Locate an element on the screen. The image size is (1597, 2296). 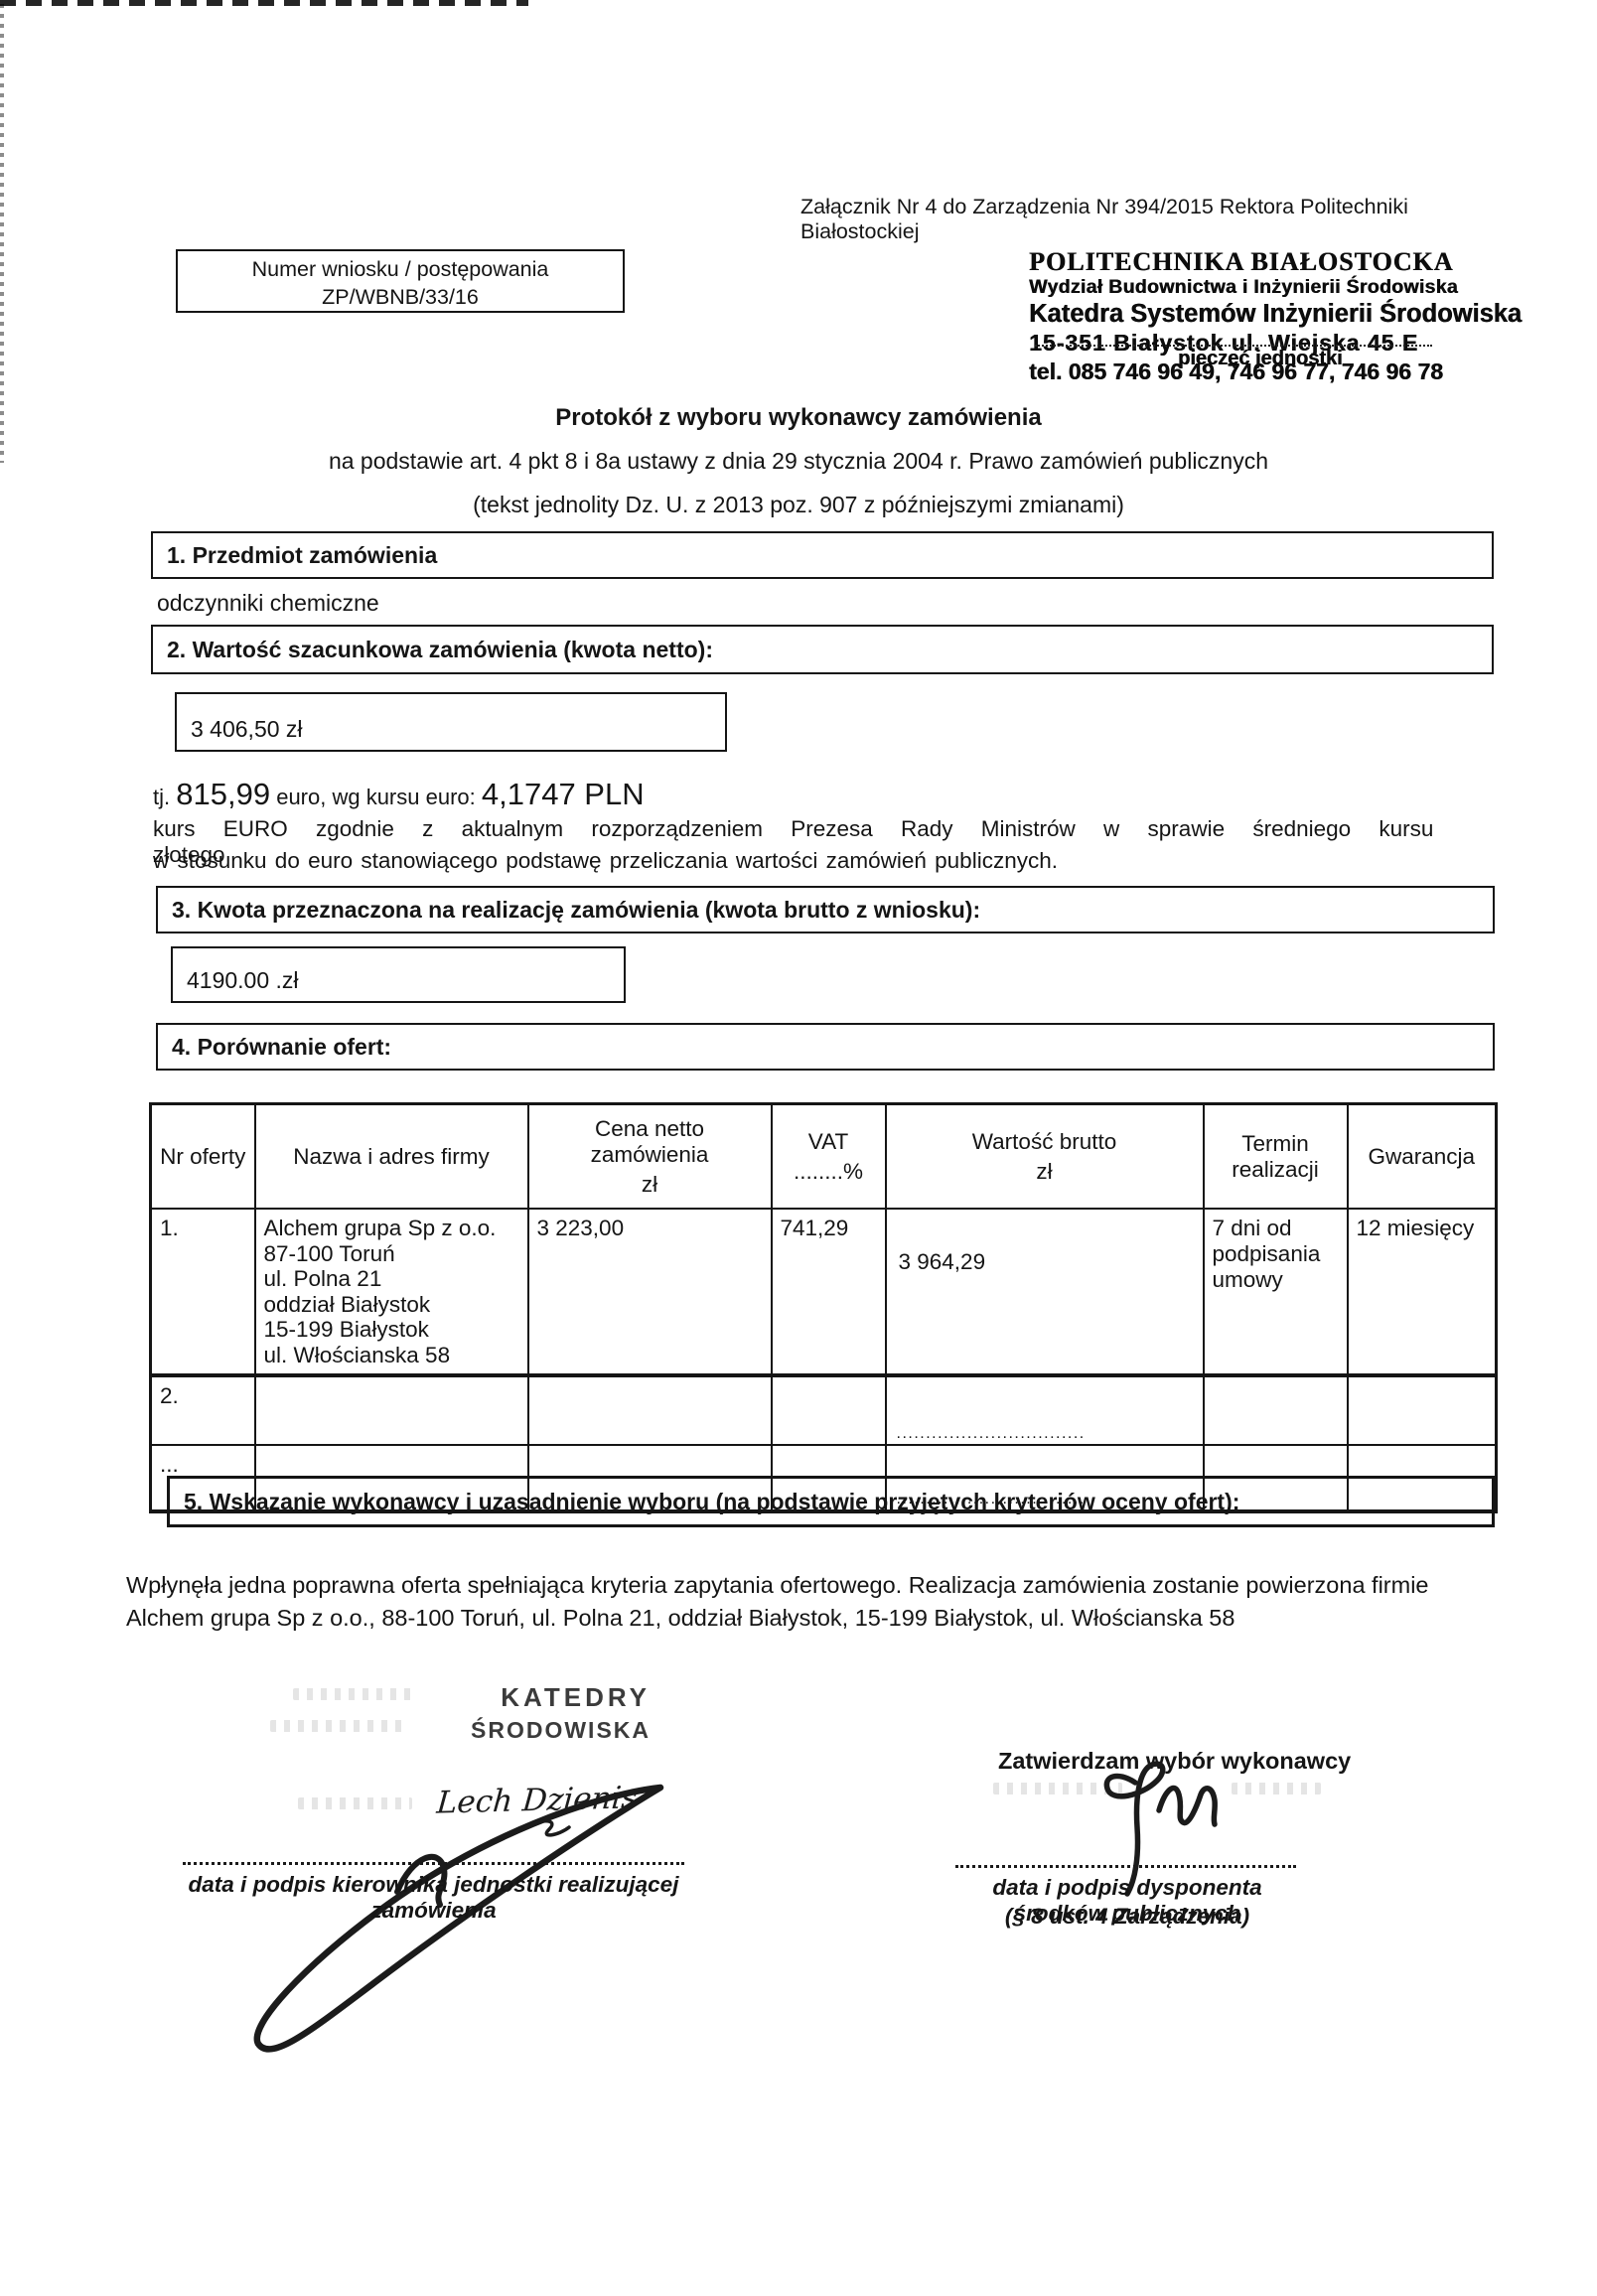
offer3-term is located at coordinates (1275, 1478).